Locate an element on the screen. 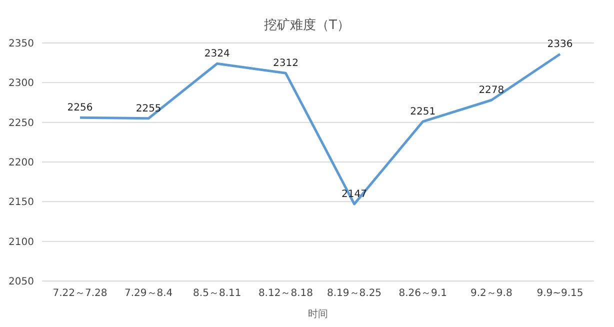 This screenshot has height=327, width=614. data-label: 2278 is located at coordinates (491, 90).